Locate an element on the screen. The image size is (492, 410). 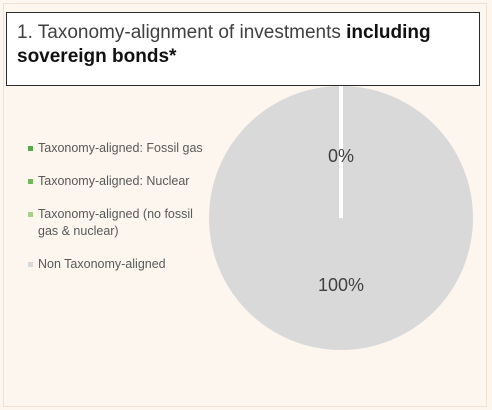
legend-item-nuclear: Taxonomy-aligned: Nuclear is located at coordinates (115, 181).